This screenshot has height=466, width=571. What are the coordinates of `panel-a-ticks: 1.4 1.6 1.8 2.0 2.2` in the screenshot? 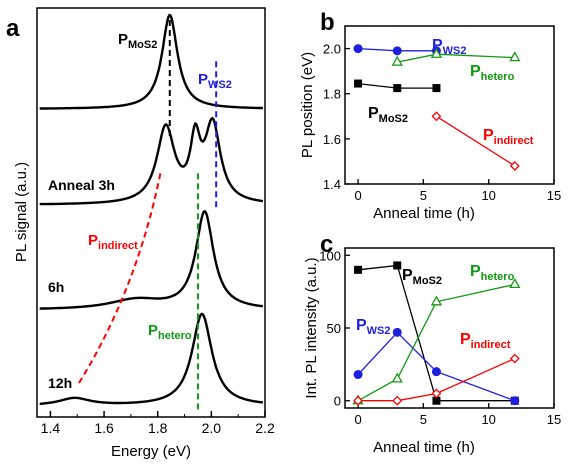 It's located at (158, 423).